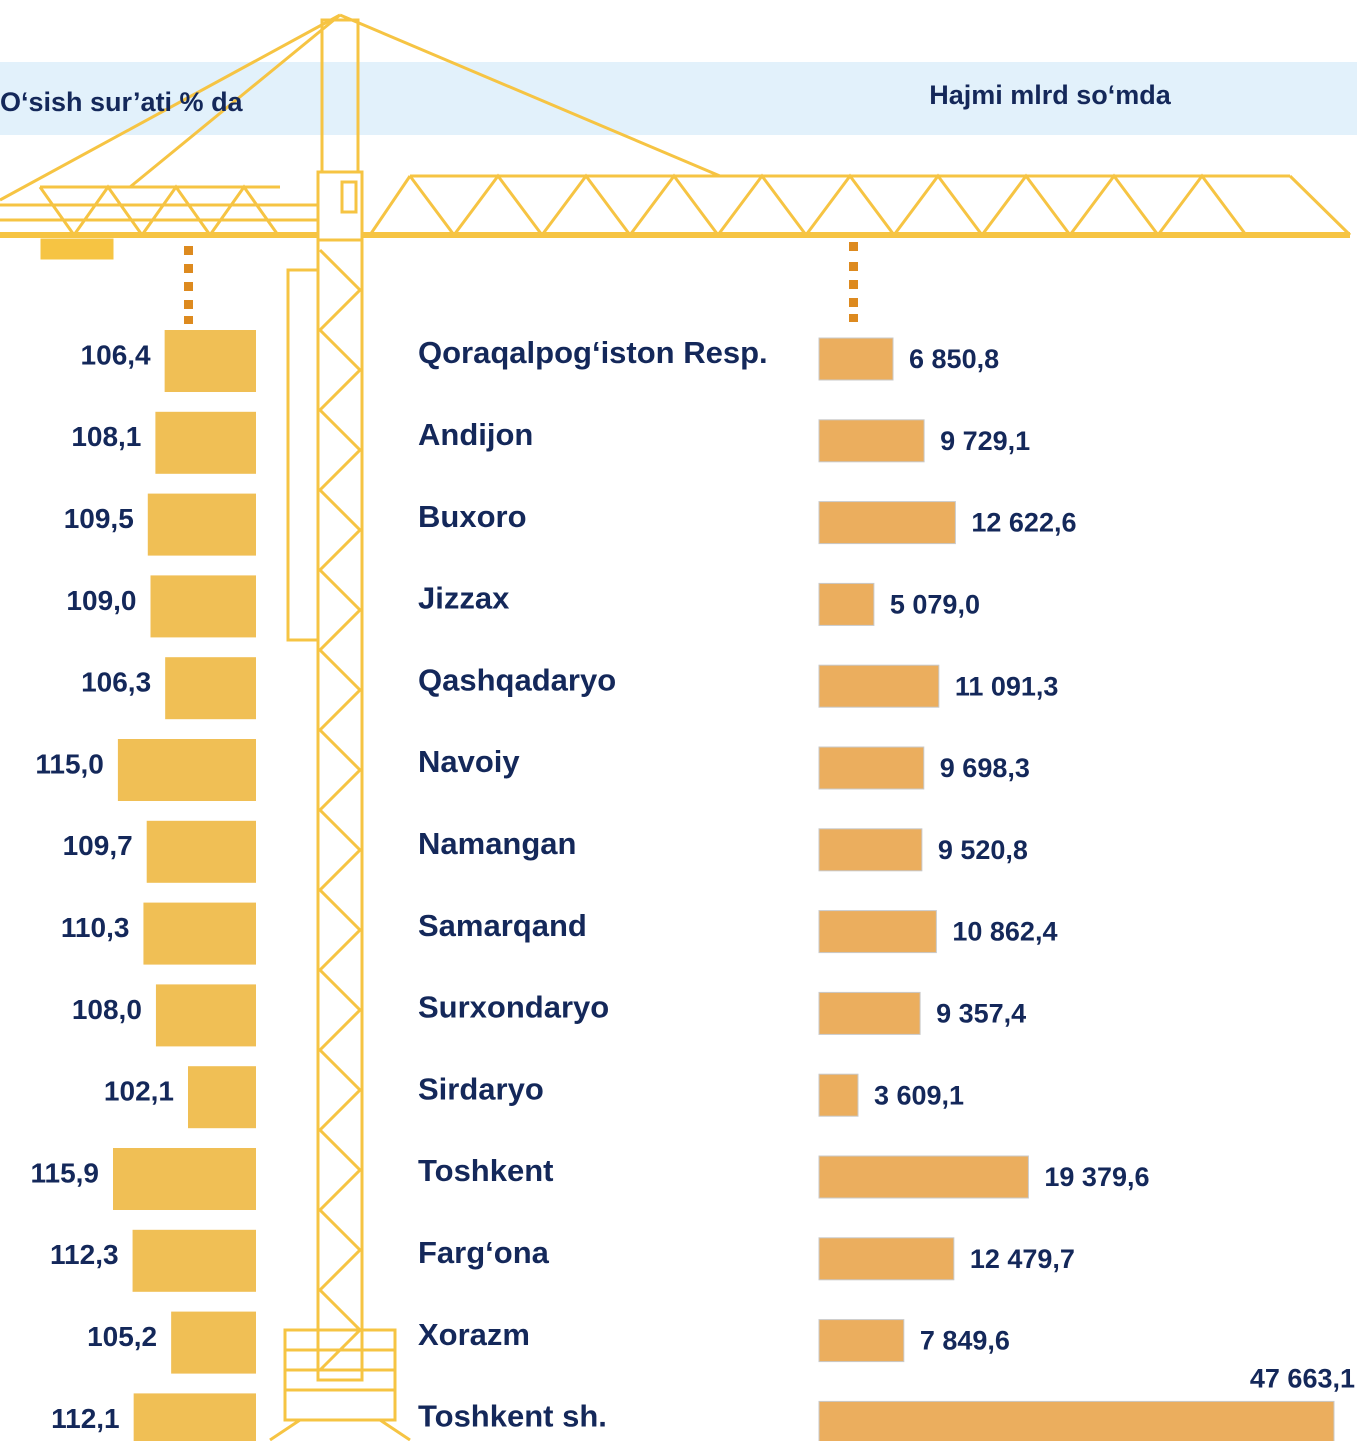 The width and height of the screenshot is (1357, 1441). Describe the element at coordinates (1007, 686) in the screenshot. I see `volume-label: 11 091,3` at that location.